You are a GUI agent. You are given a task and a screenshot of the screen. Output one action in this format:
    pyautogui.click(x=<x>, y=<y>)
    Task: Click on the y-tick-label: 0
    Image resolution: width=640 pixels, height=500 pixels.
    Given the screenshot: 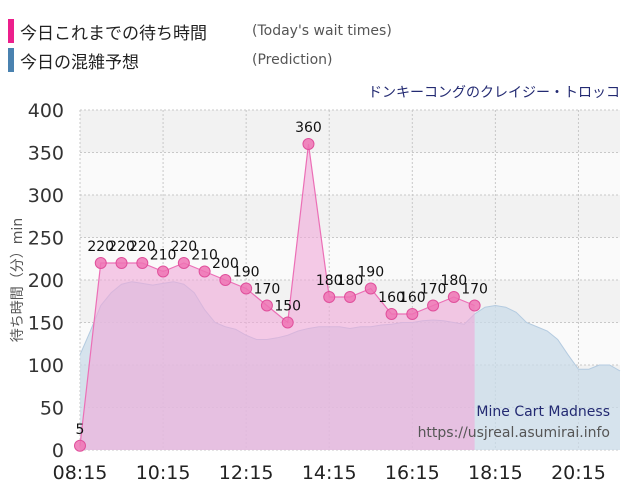 What is the action you would take?
    pyautogui.click(x=58, y=451)
    